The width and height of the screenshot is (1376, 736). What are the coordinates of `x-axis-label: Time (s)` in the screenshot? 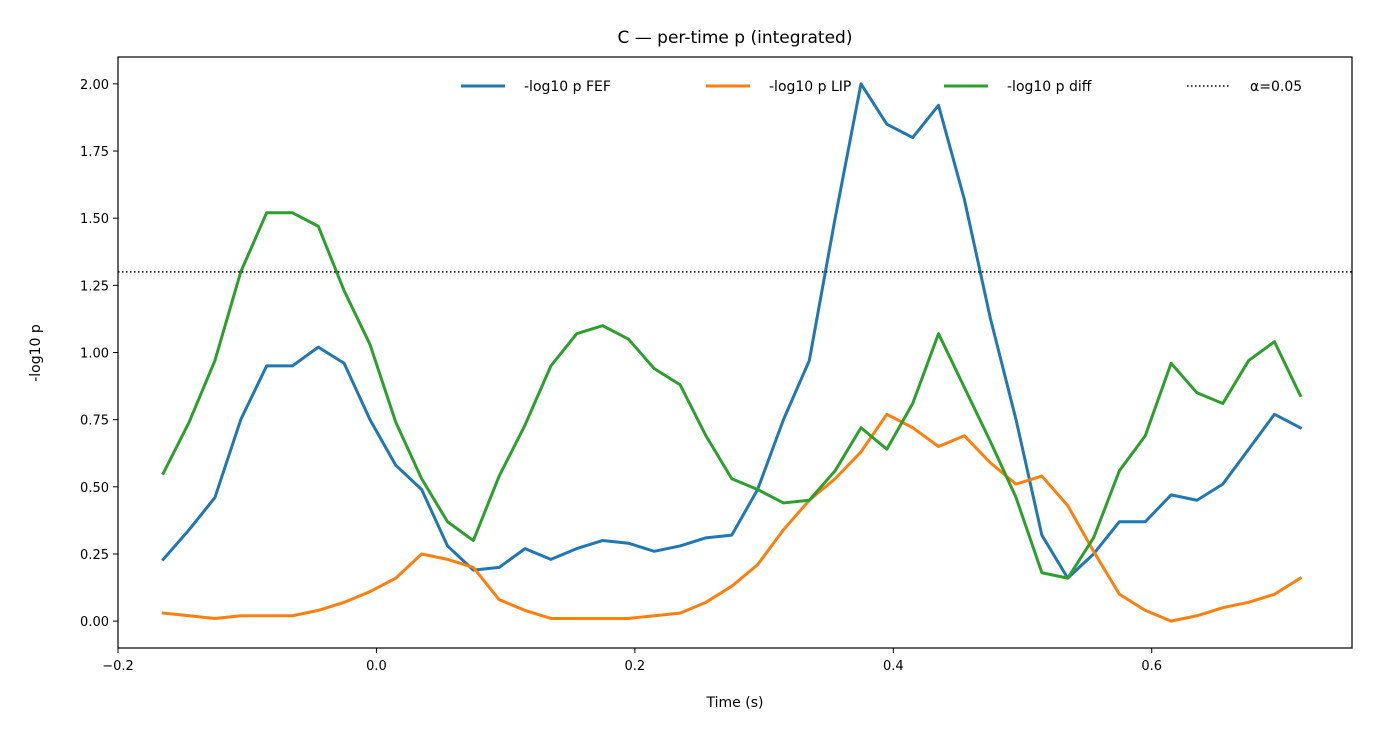 It's located at (735, 703).